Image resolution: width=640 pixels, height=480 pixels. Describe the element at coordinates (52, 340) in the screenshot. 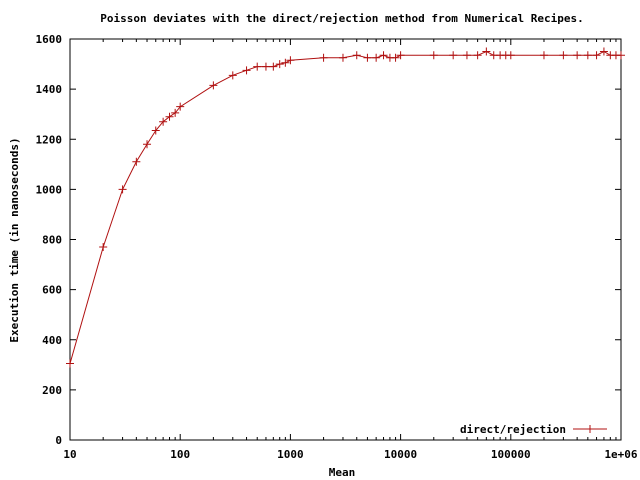

I see `y-tick-label: 400` at that location.